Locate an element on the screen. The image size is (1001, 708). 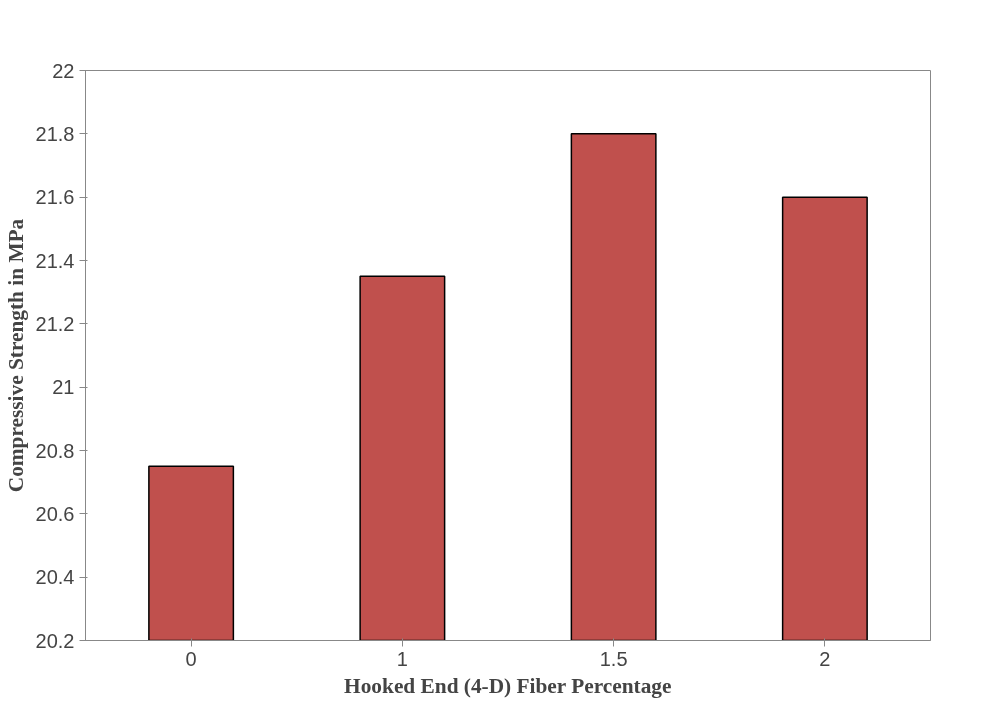
y-tick-label: 22 is located at coordinates (63, 70).